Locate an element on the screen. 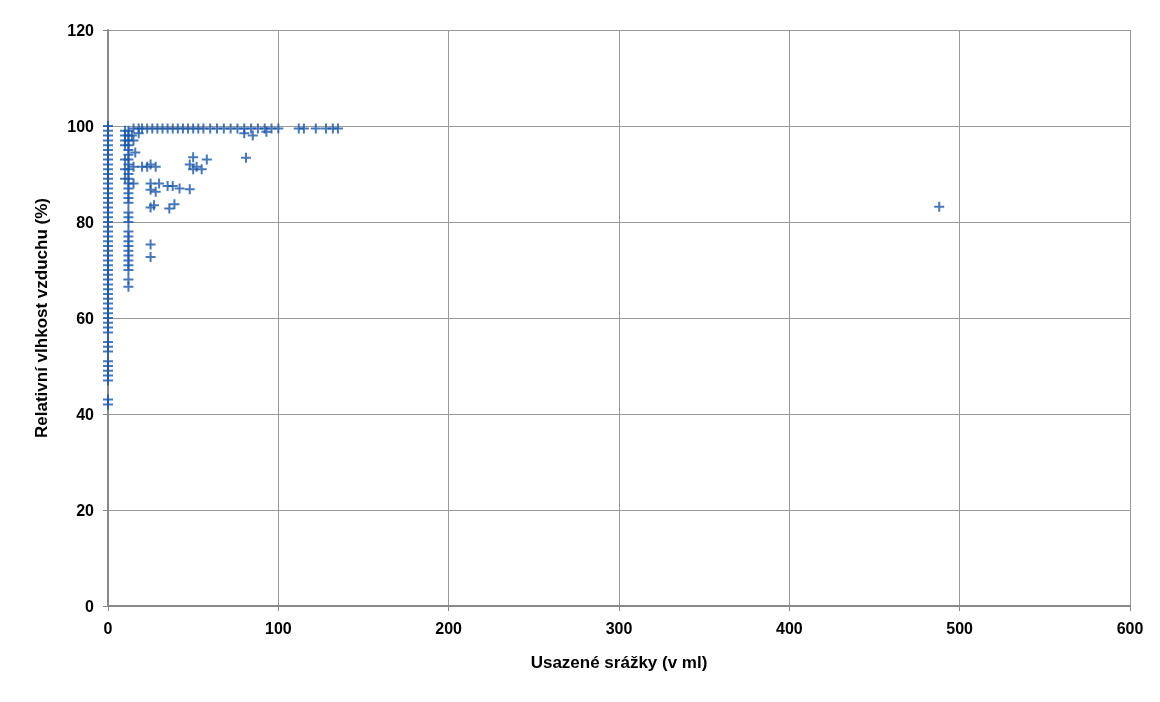 This screenshot has width=1160, height=702. x-tick-label: 0 is located at coordinates (108, 628).